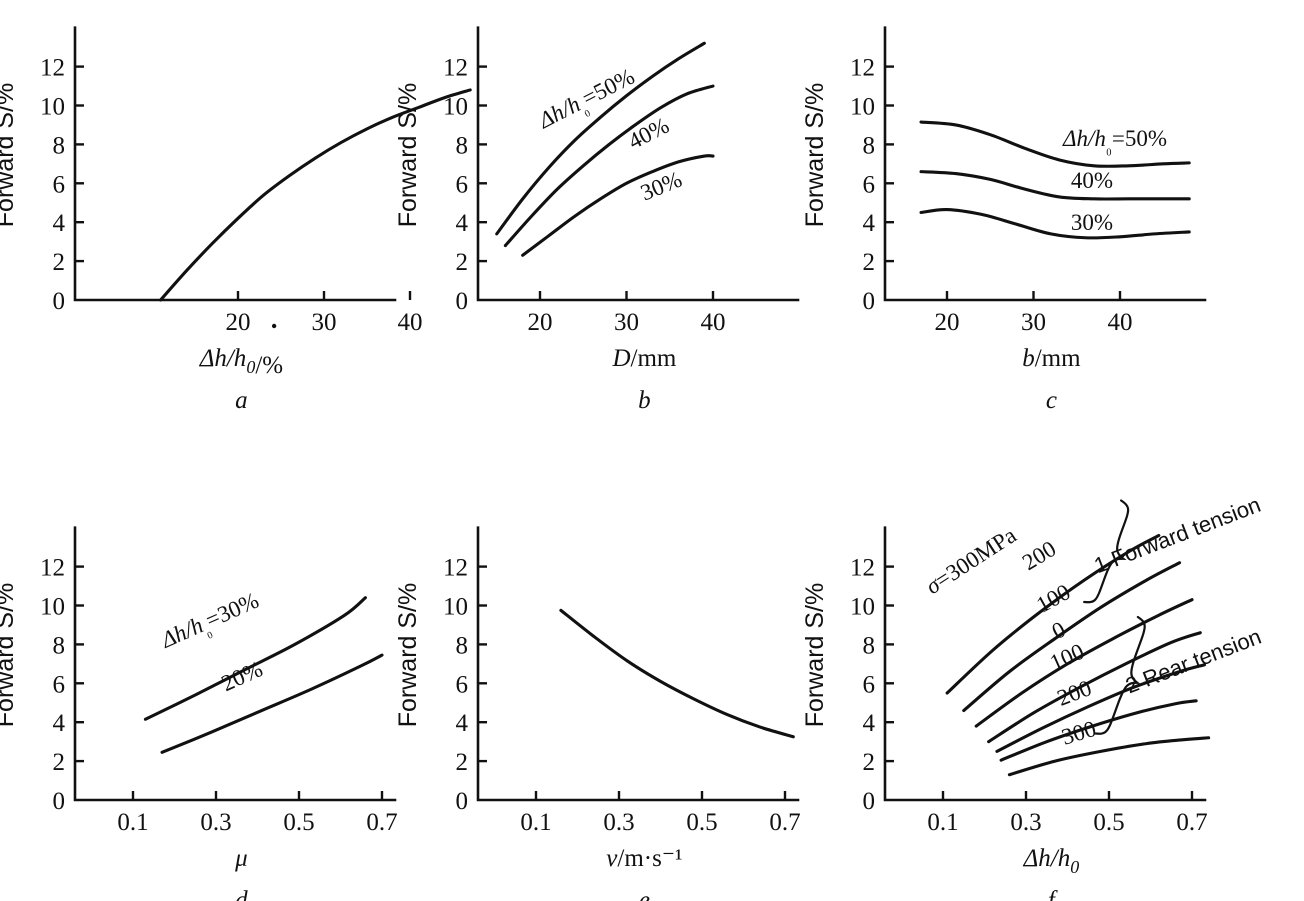  I want to click on y-tick-label-a-6: 6, so click(59, 184).